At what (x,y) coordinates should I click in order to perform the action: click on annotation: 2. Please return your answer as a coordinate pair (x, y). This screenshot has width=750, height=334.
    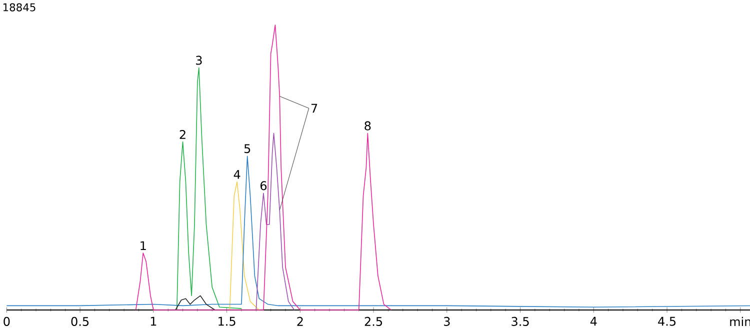
    Looking at the image, I should click on (183, 134).